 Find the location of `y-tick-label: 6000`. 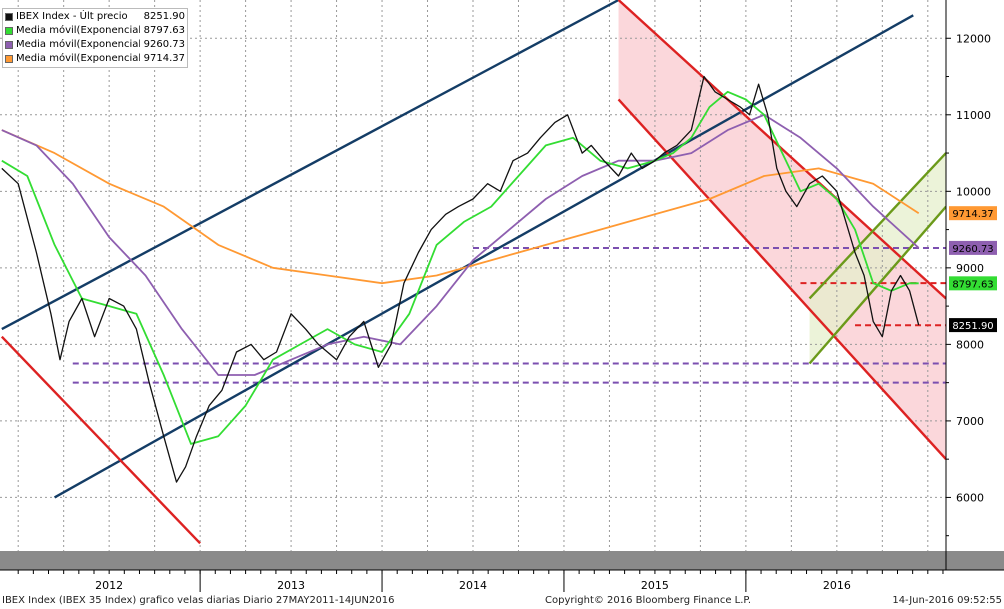

y-tick-label: 6000 is located at coordinates (970, 497).